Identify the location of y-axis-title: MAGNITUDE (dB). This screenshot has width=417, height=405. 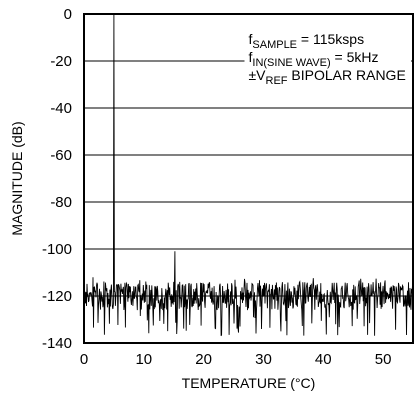
(17, 178).